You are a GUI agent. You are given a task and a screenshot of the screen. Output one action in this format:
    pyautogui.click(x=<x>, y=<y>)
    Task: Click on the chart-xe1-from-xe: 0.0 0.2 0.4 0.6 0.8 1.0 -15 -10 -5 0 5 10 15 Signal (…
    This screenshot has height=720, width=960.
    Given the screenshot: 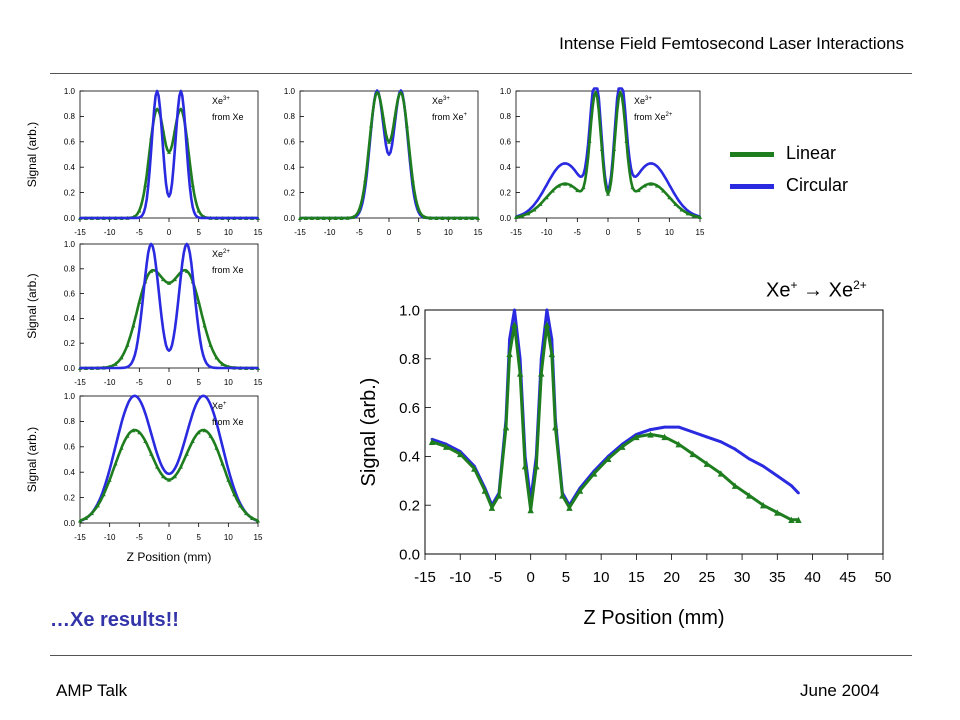 What is the action you would take?
    pyautogui.click(x=144, y=478)
    